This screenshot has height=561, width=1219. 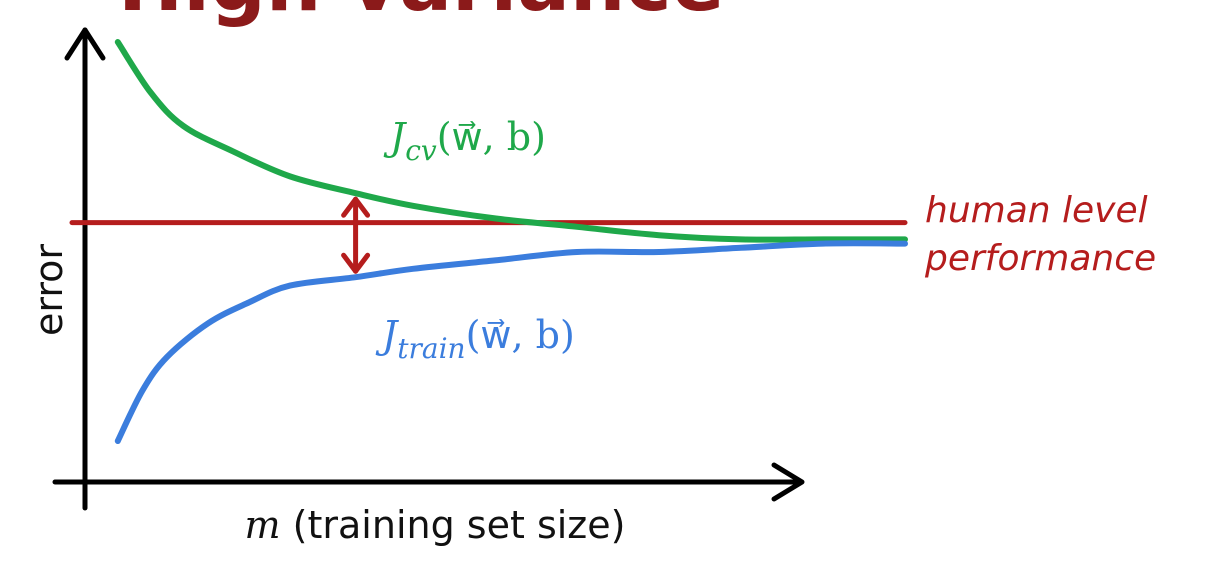 I want to click on cv-label-sub: cv, so click(x=421, y=150).